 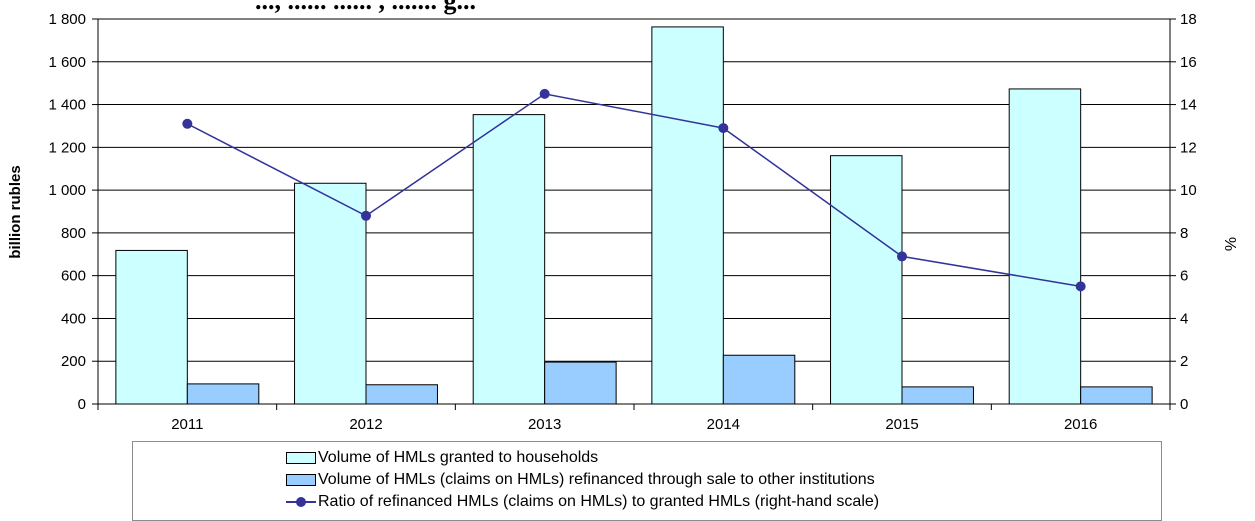 What do you see at coordinates (1184, 404) in the screenshot?
I see `y2-tick-label: 0` at bounding box center [1184, 404].